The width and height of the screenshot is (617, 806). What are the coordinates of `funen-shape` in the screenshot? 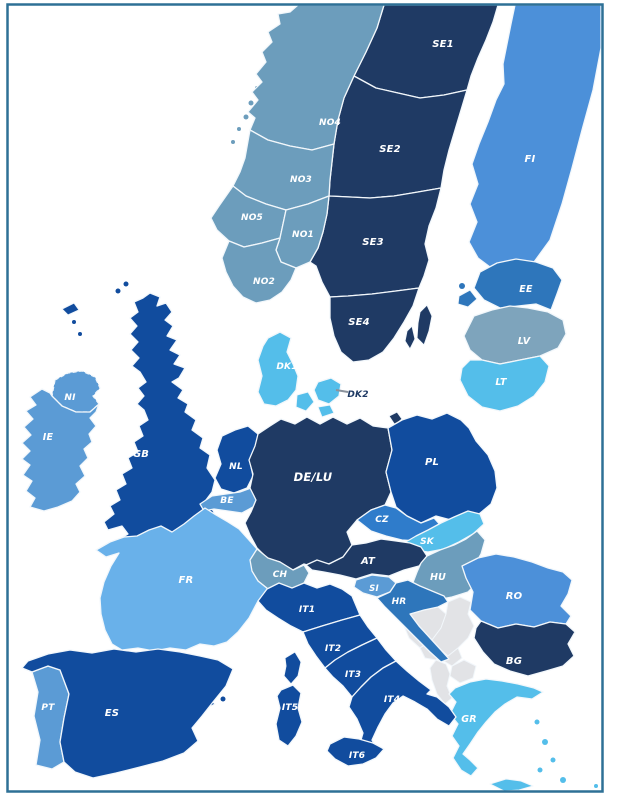 It's located at (305, 401).